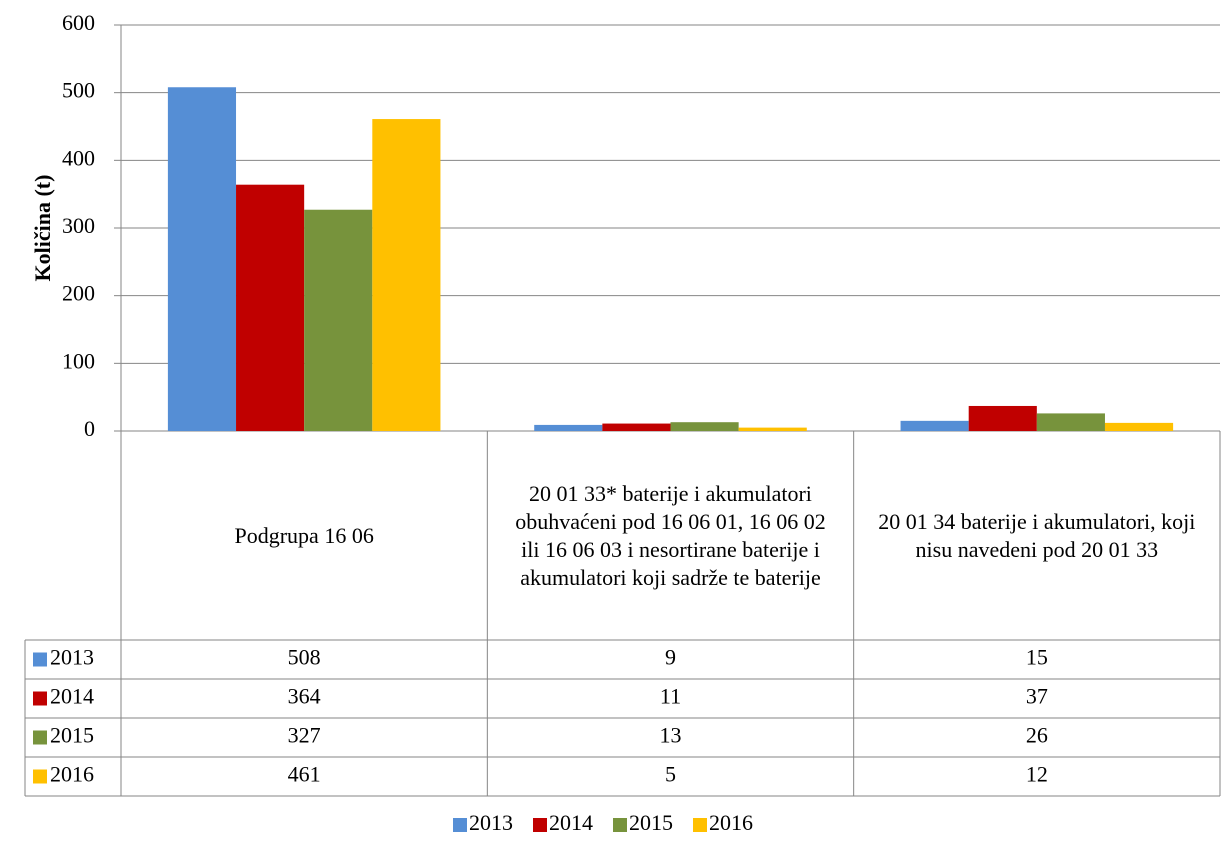 This screenshot has height=858, width=1227. I want to click on y-tick-label: 500, so click(78, 90).